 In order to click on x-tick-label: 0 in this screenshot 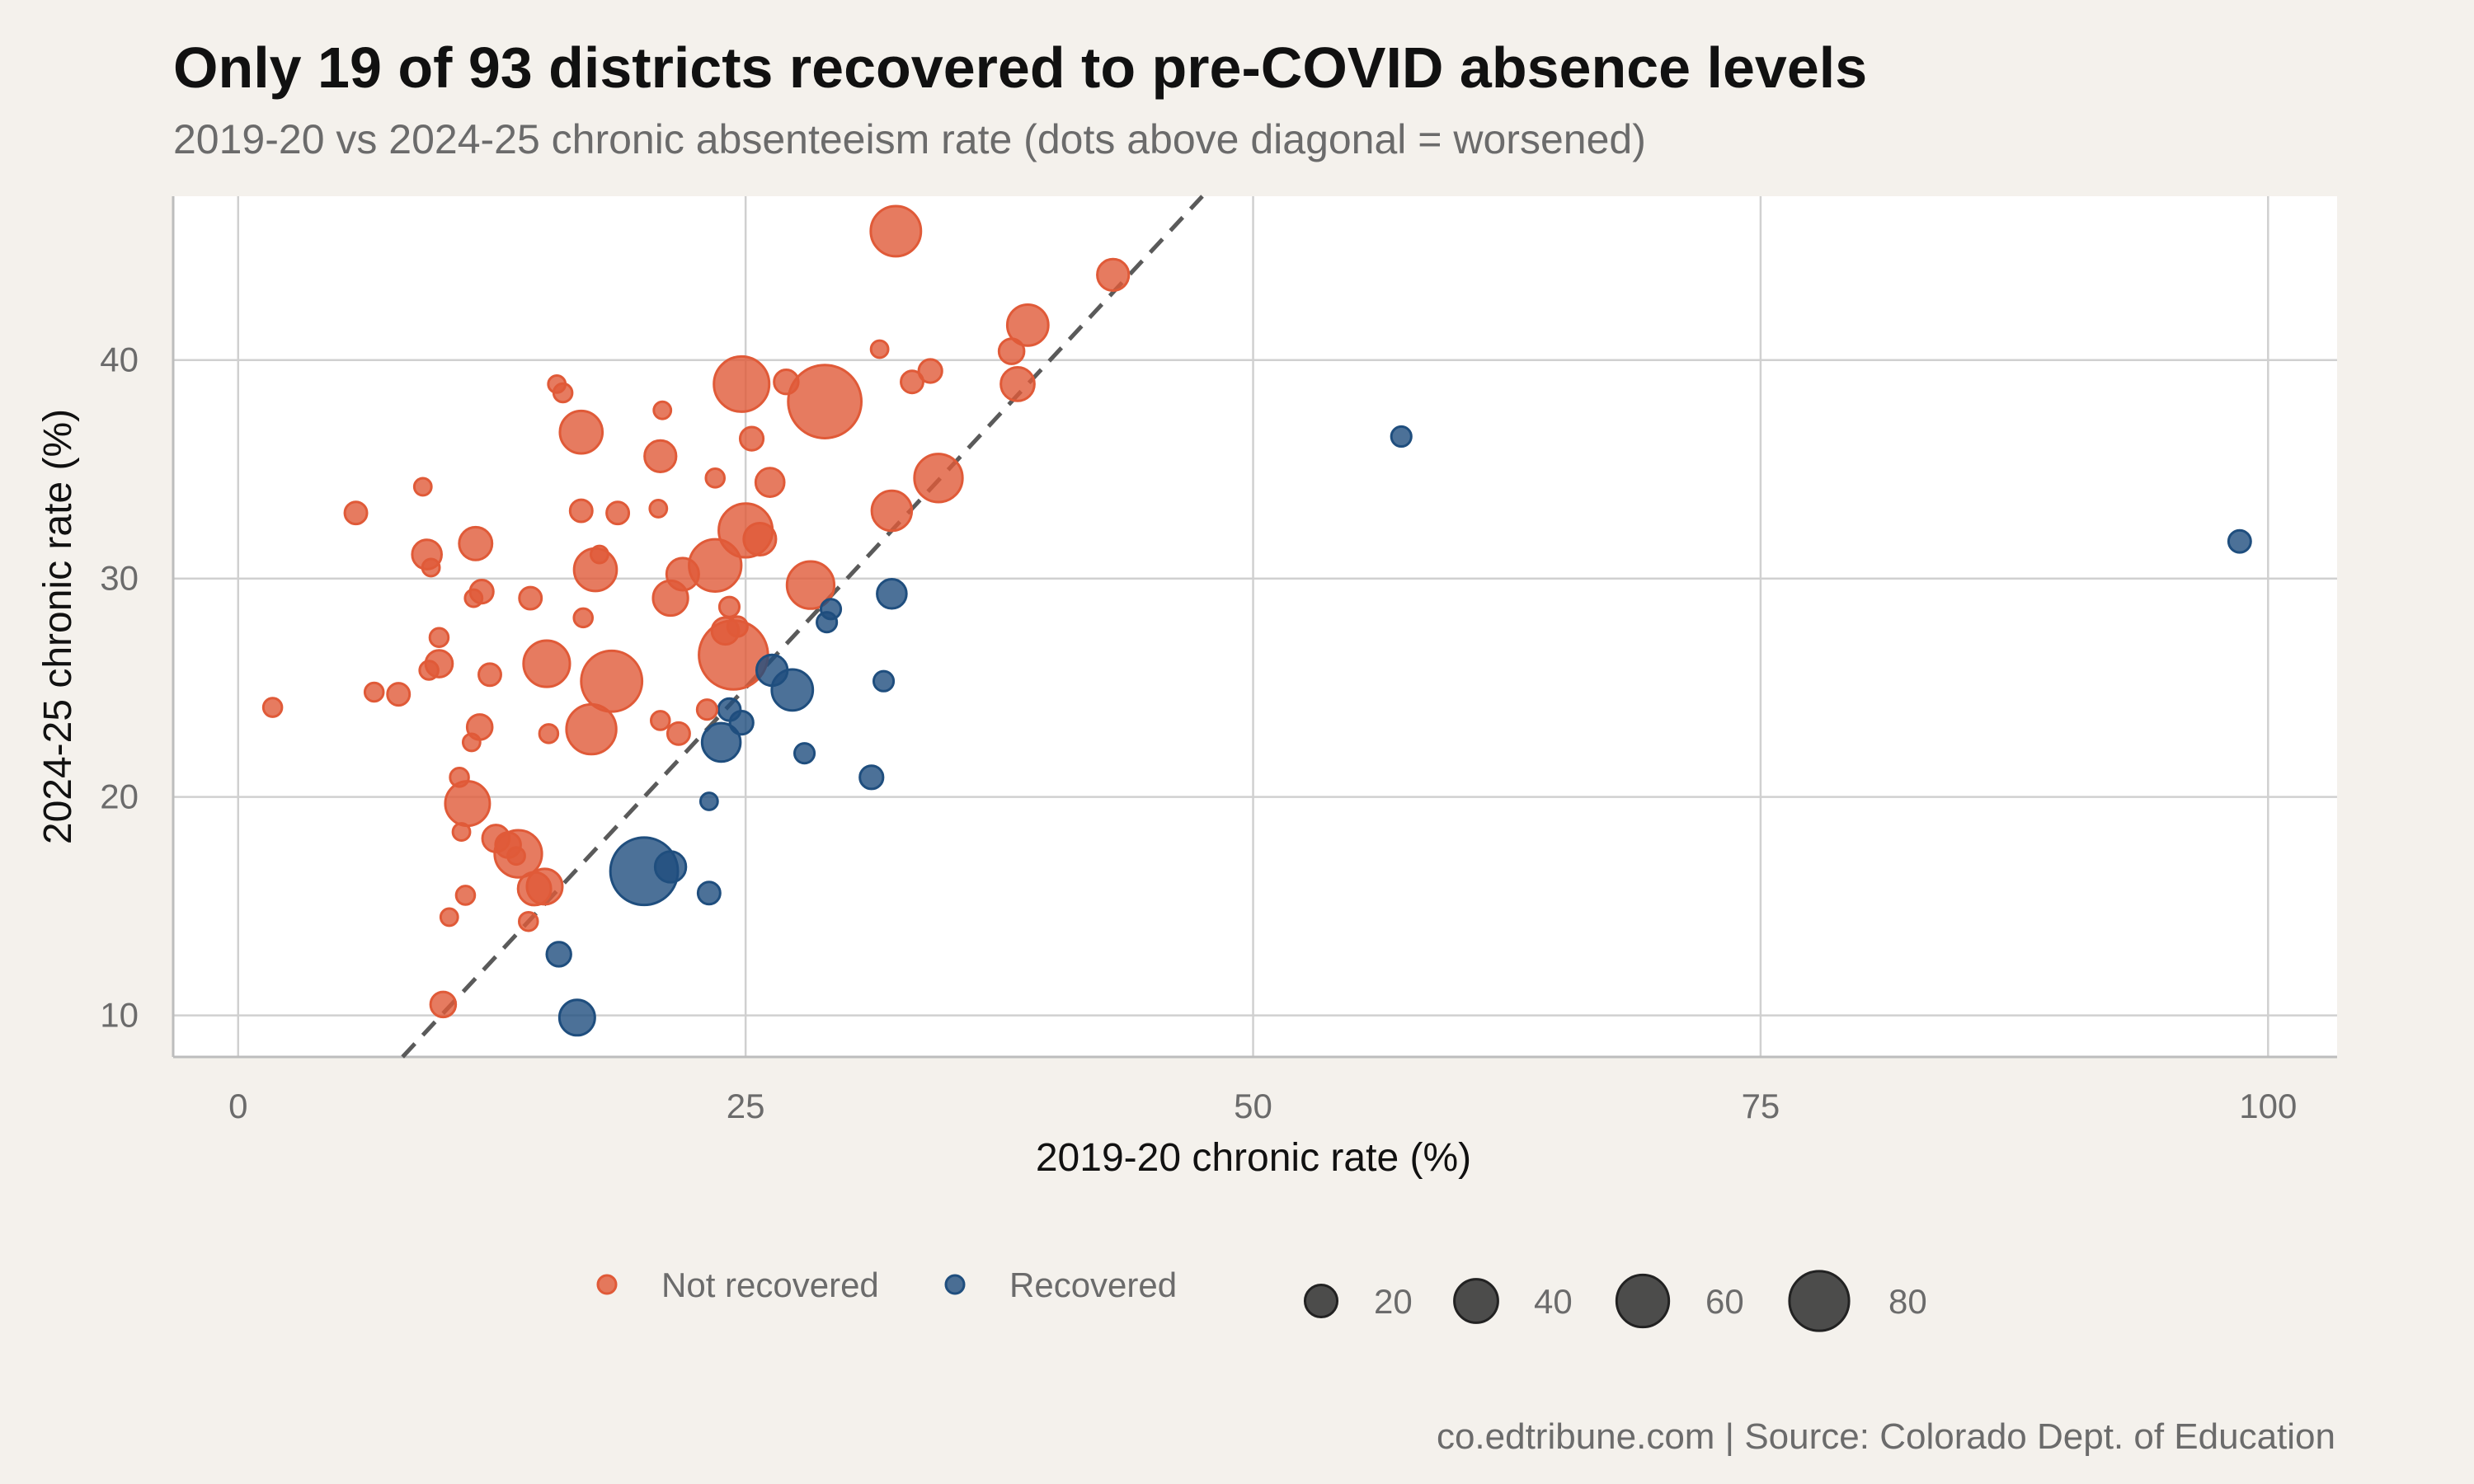, I will do `click(237, 1106)`.